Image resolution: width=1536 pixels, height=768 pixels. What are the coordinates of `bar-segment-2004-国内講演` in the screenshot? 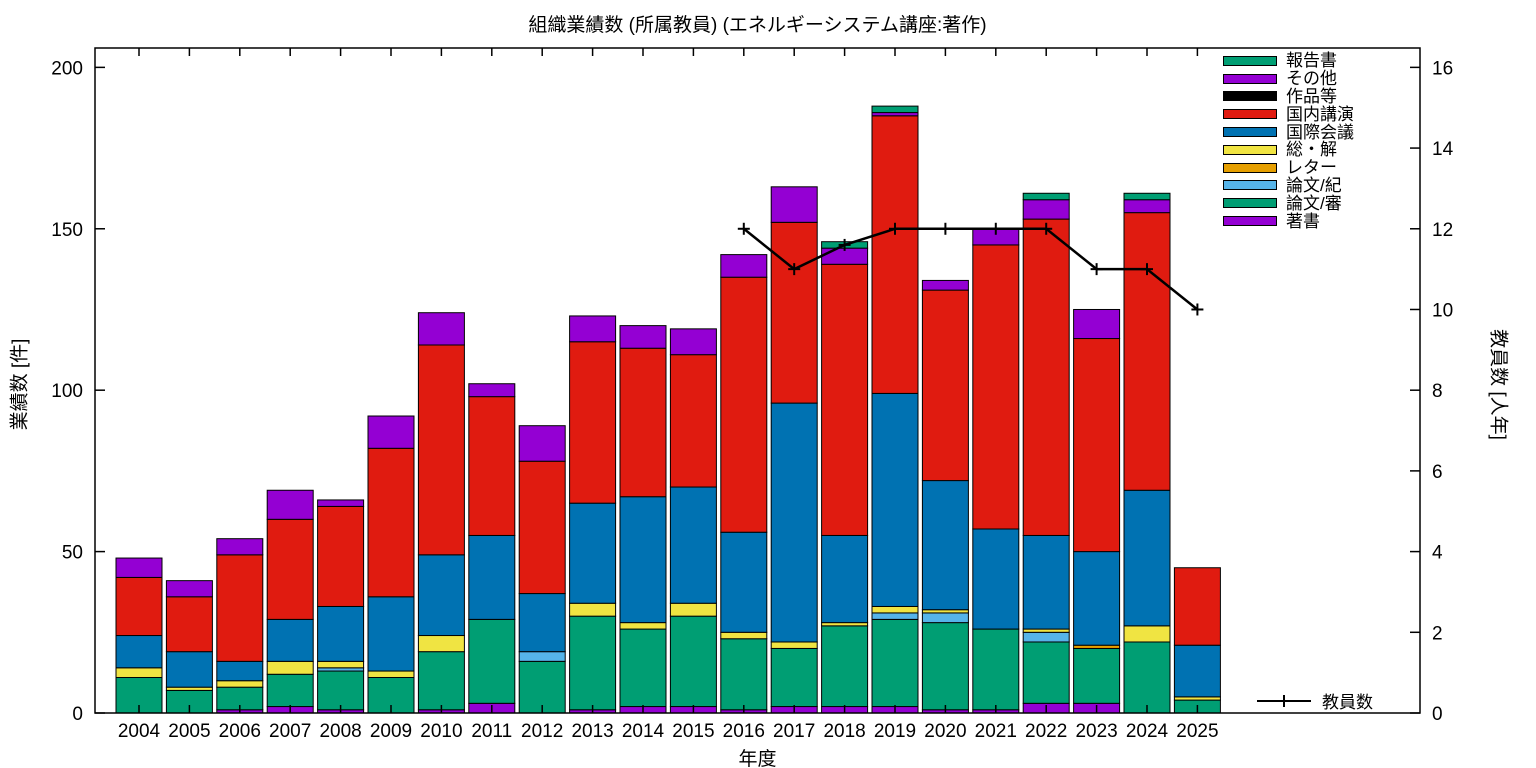 It's located at (139, 606).